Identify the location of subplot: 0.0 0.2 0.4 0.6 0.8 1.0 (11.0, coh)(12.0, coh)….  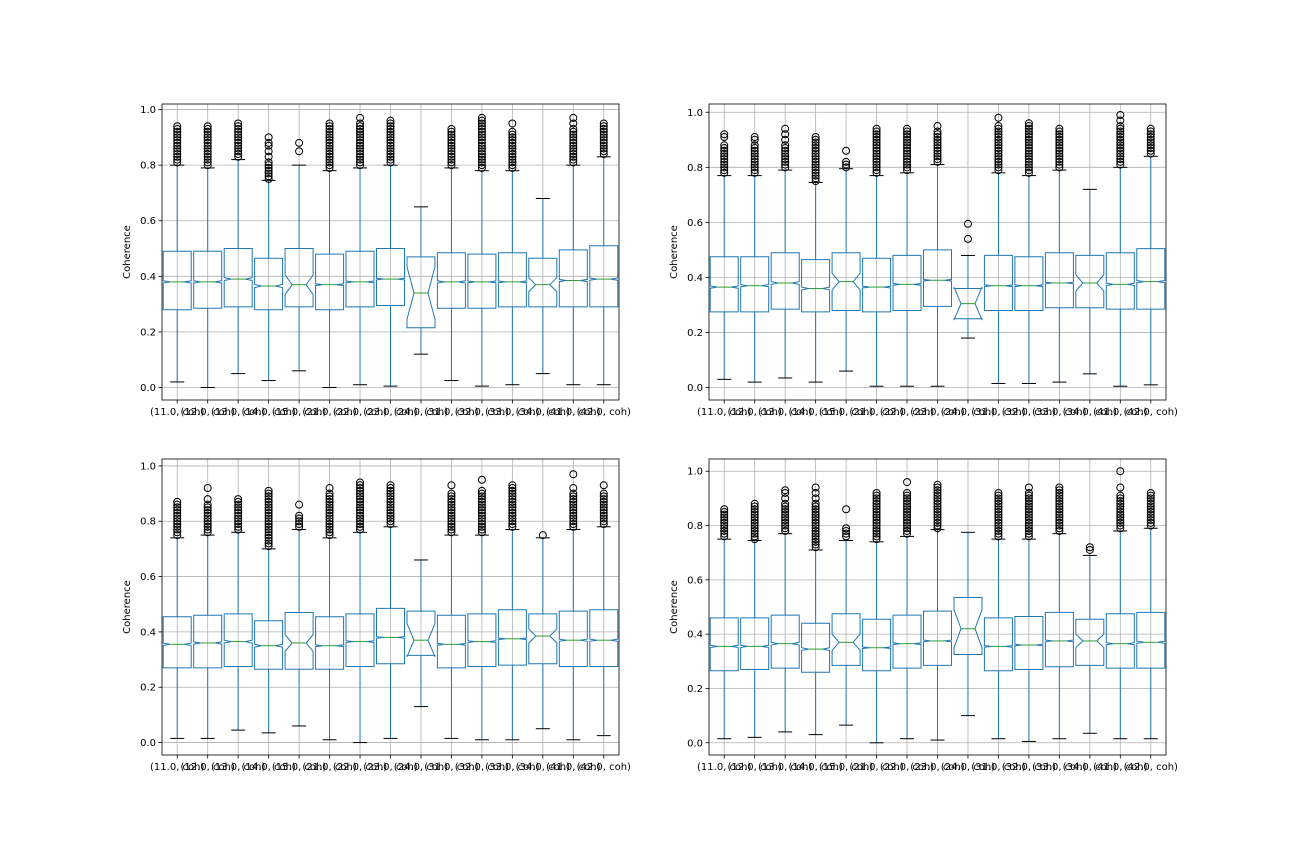
(923, 615).